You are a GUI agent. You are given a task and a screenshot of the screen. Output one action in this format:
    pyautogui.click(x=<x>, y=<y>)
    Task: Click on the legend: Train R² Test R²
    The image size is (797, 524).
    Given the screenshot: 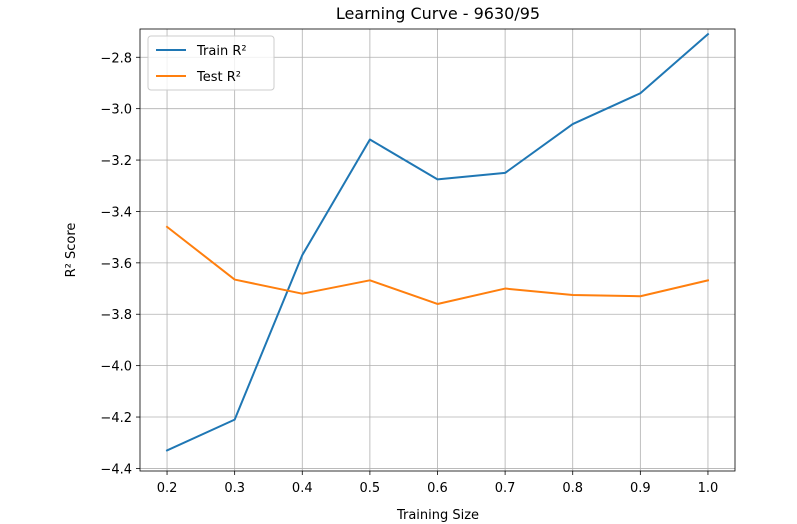 What is the action you would take?
    pyautogui.click(x=211, y=63)
    